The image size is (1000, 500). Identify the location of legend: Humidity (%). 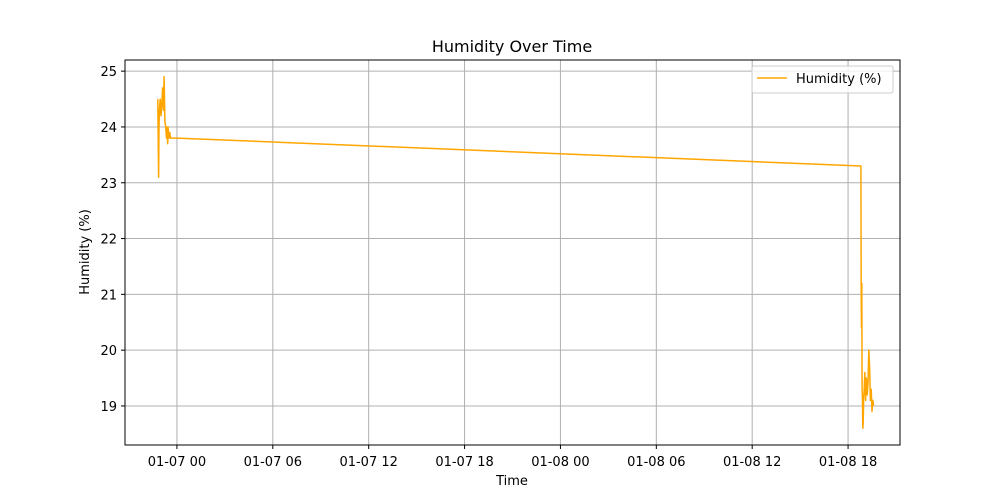
(822, 79).